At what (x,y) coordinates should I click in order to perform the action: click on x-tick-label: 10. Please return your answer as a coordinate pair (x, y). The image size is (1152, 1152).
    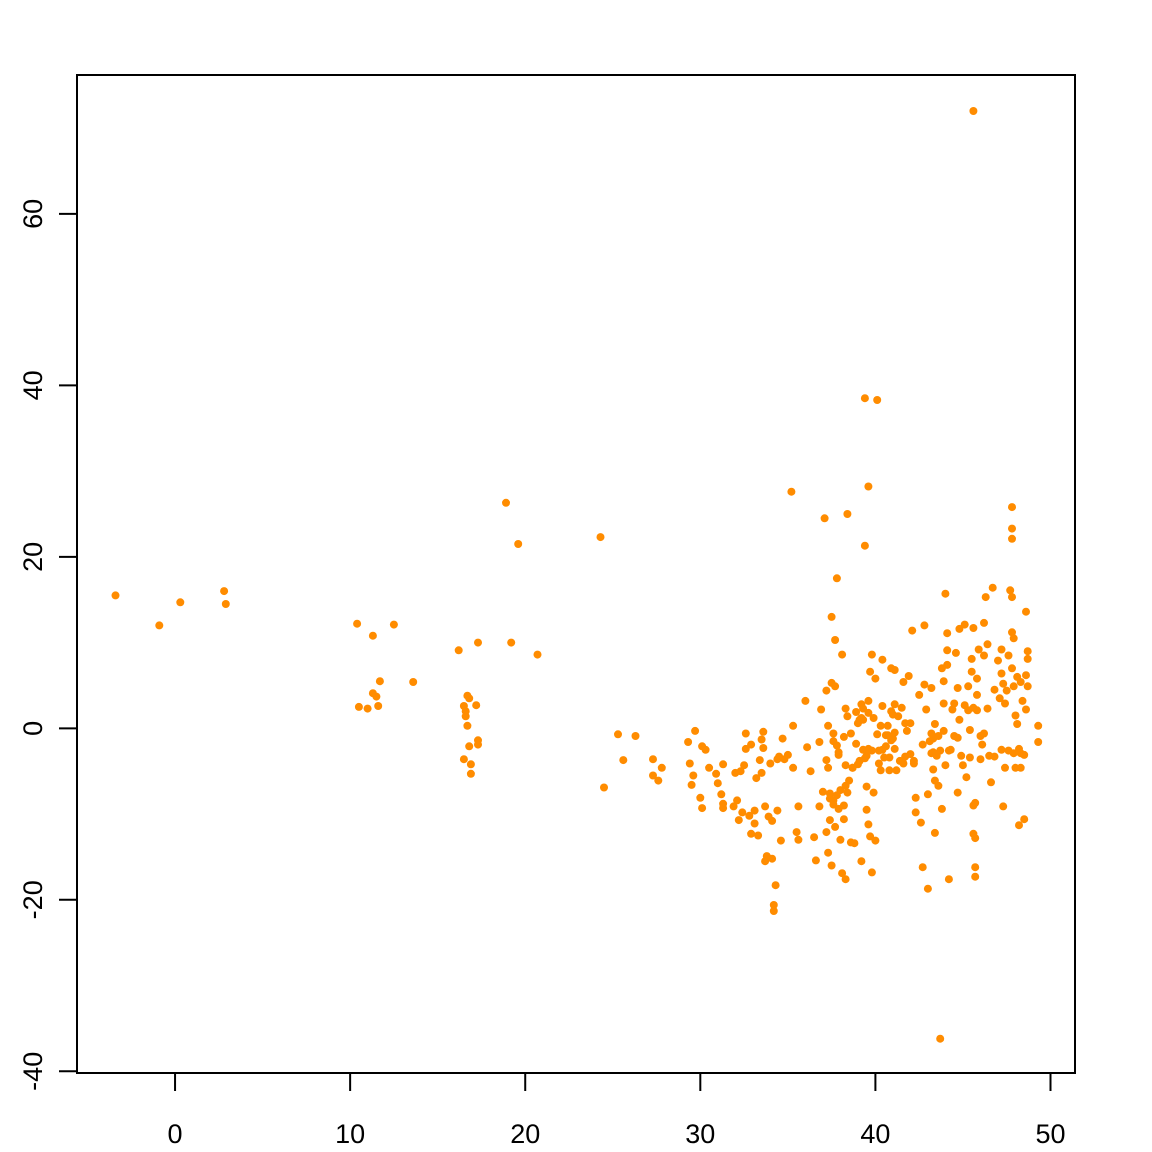
    Looking at the image, I should click on (350, 1134).